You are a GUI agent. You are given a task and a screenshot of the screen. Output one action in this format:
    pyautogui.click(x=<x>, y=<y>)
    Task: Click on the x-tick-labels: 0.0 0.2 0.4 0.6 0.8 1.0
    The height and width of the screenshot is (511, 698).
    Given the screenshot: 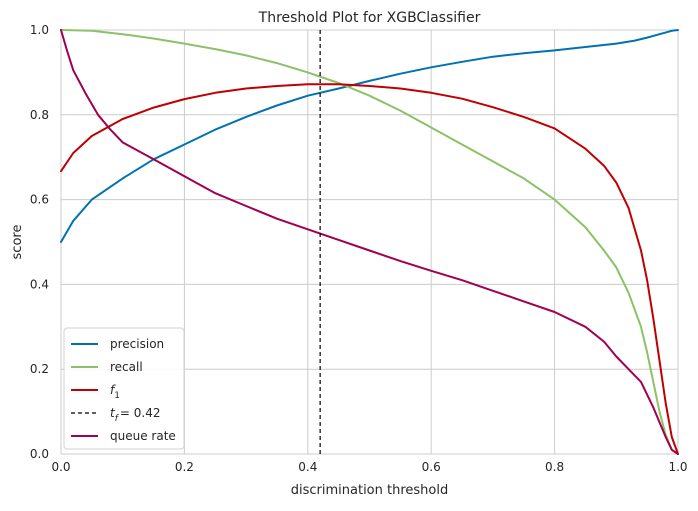 What is the action you would take?
    pyautogui.click(x=369, y=467)
    